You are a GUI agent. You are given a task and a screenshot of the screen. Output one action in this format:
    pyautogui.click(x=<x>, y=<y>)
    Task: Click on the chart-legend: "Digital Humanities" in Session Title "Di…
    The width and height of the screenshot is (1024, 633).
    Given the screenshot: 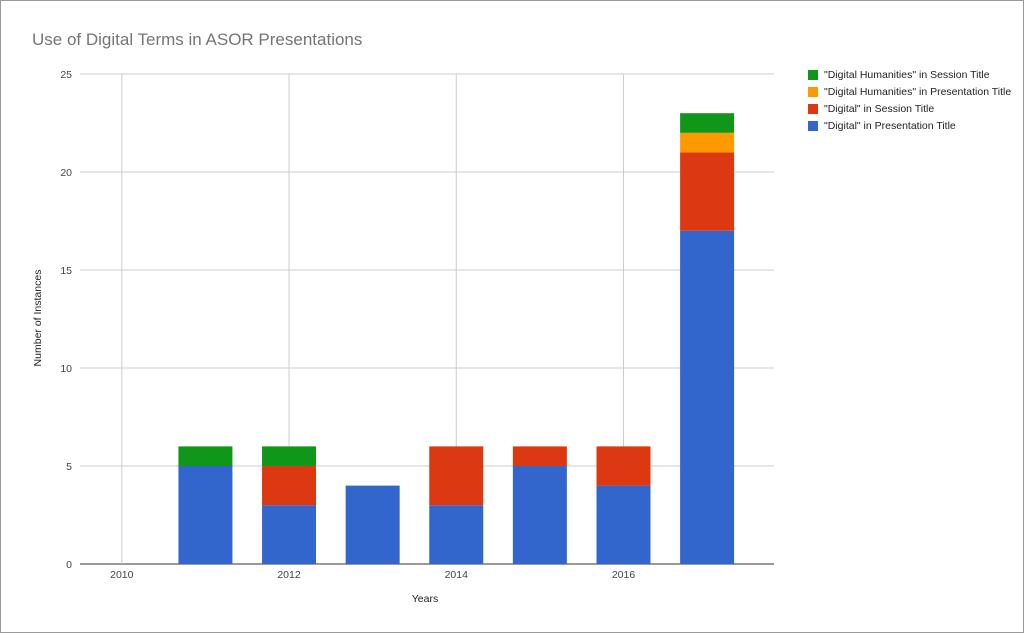 What is the action you would take?
    pyautogui.click(x=909, y=100)
    